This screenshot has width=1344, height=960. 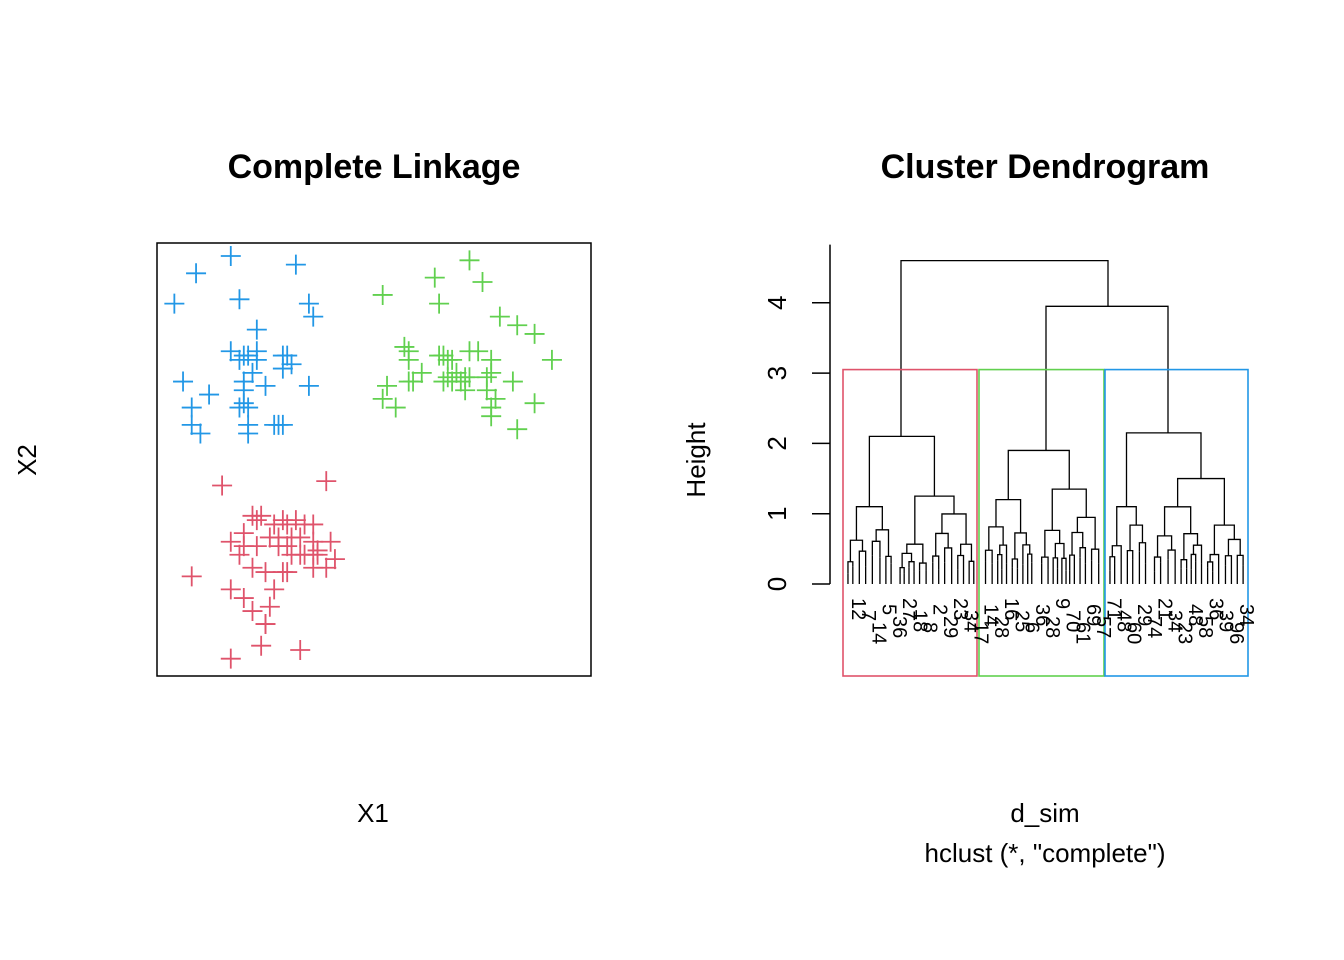 What do you see at coordinates (696, 460) in the screenshot?
I see `dendrogram-ylabel: Height` at bounding box center [696, 460].